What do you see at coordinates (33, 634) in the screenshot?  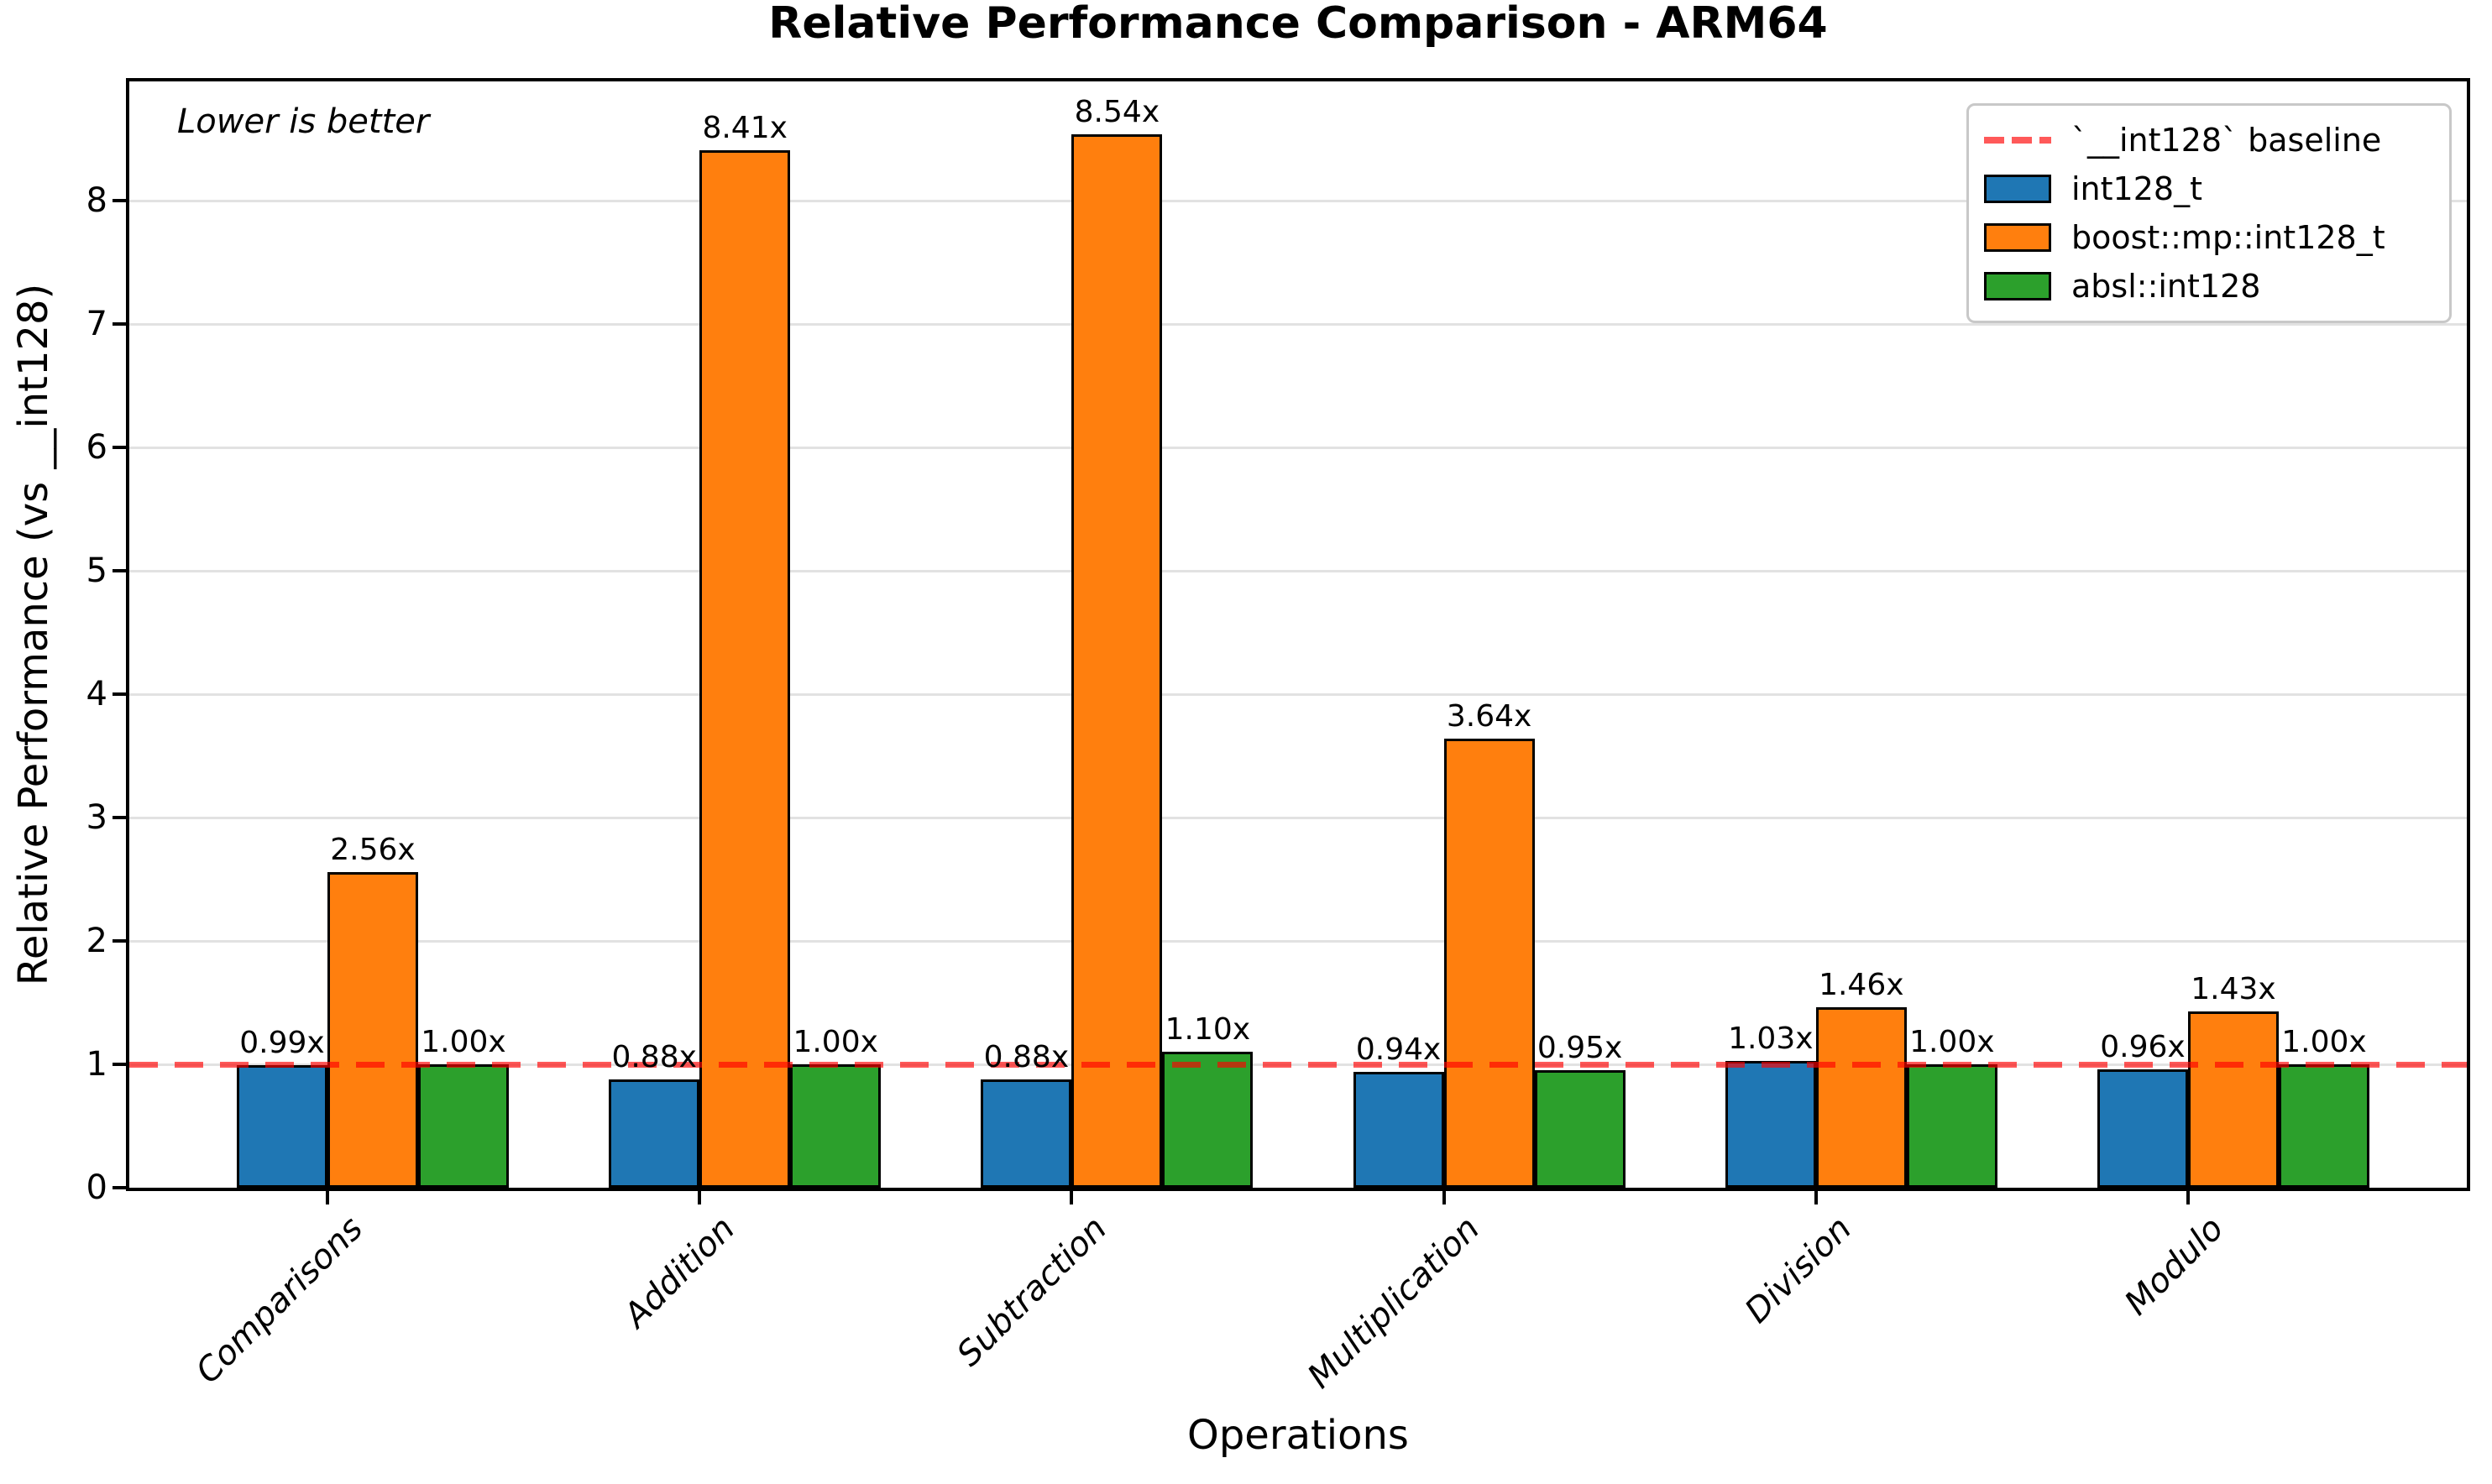 I see `y-axis-label: Relative Performance (vs __int128)` at bounding box center [33, 634].